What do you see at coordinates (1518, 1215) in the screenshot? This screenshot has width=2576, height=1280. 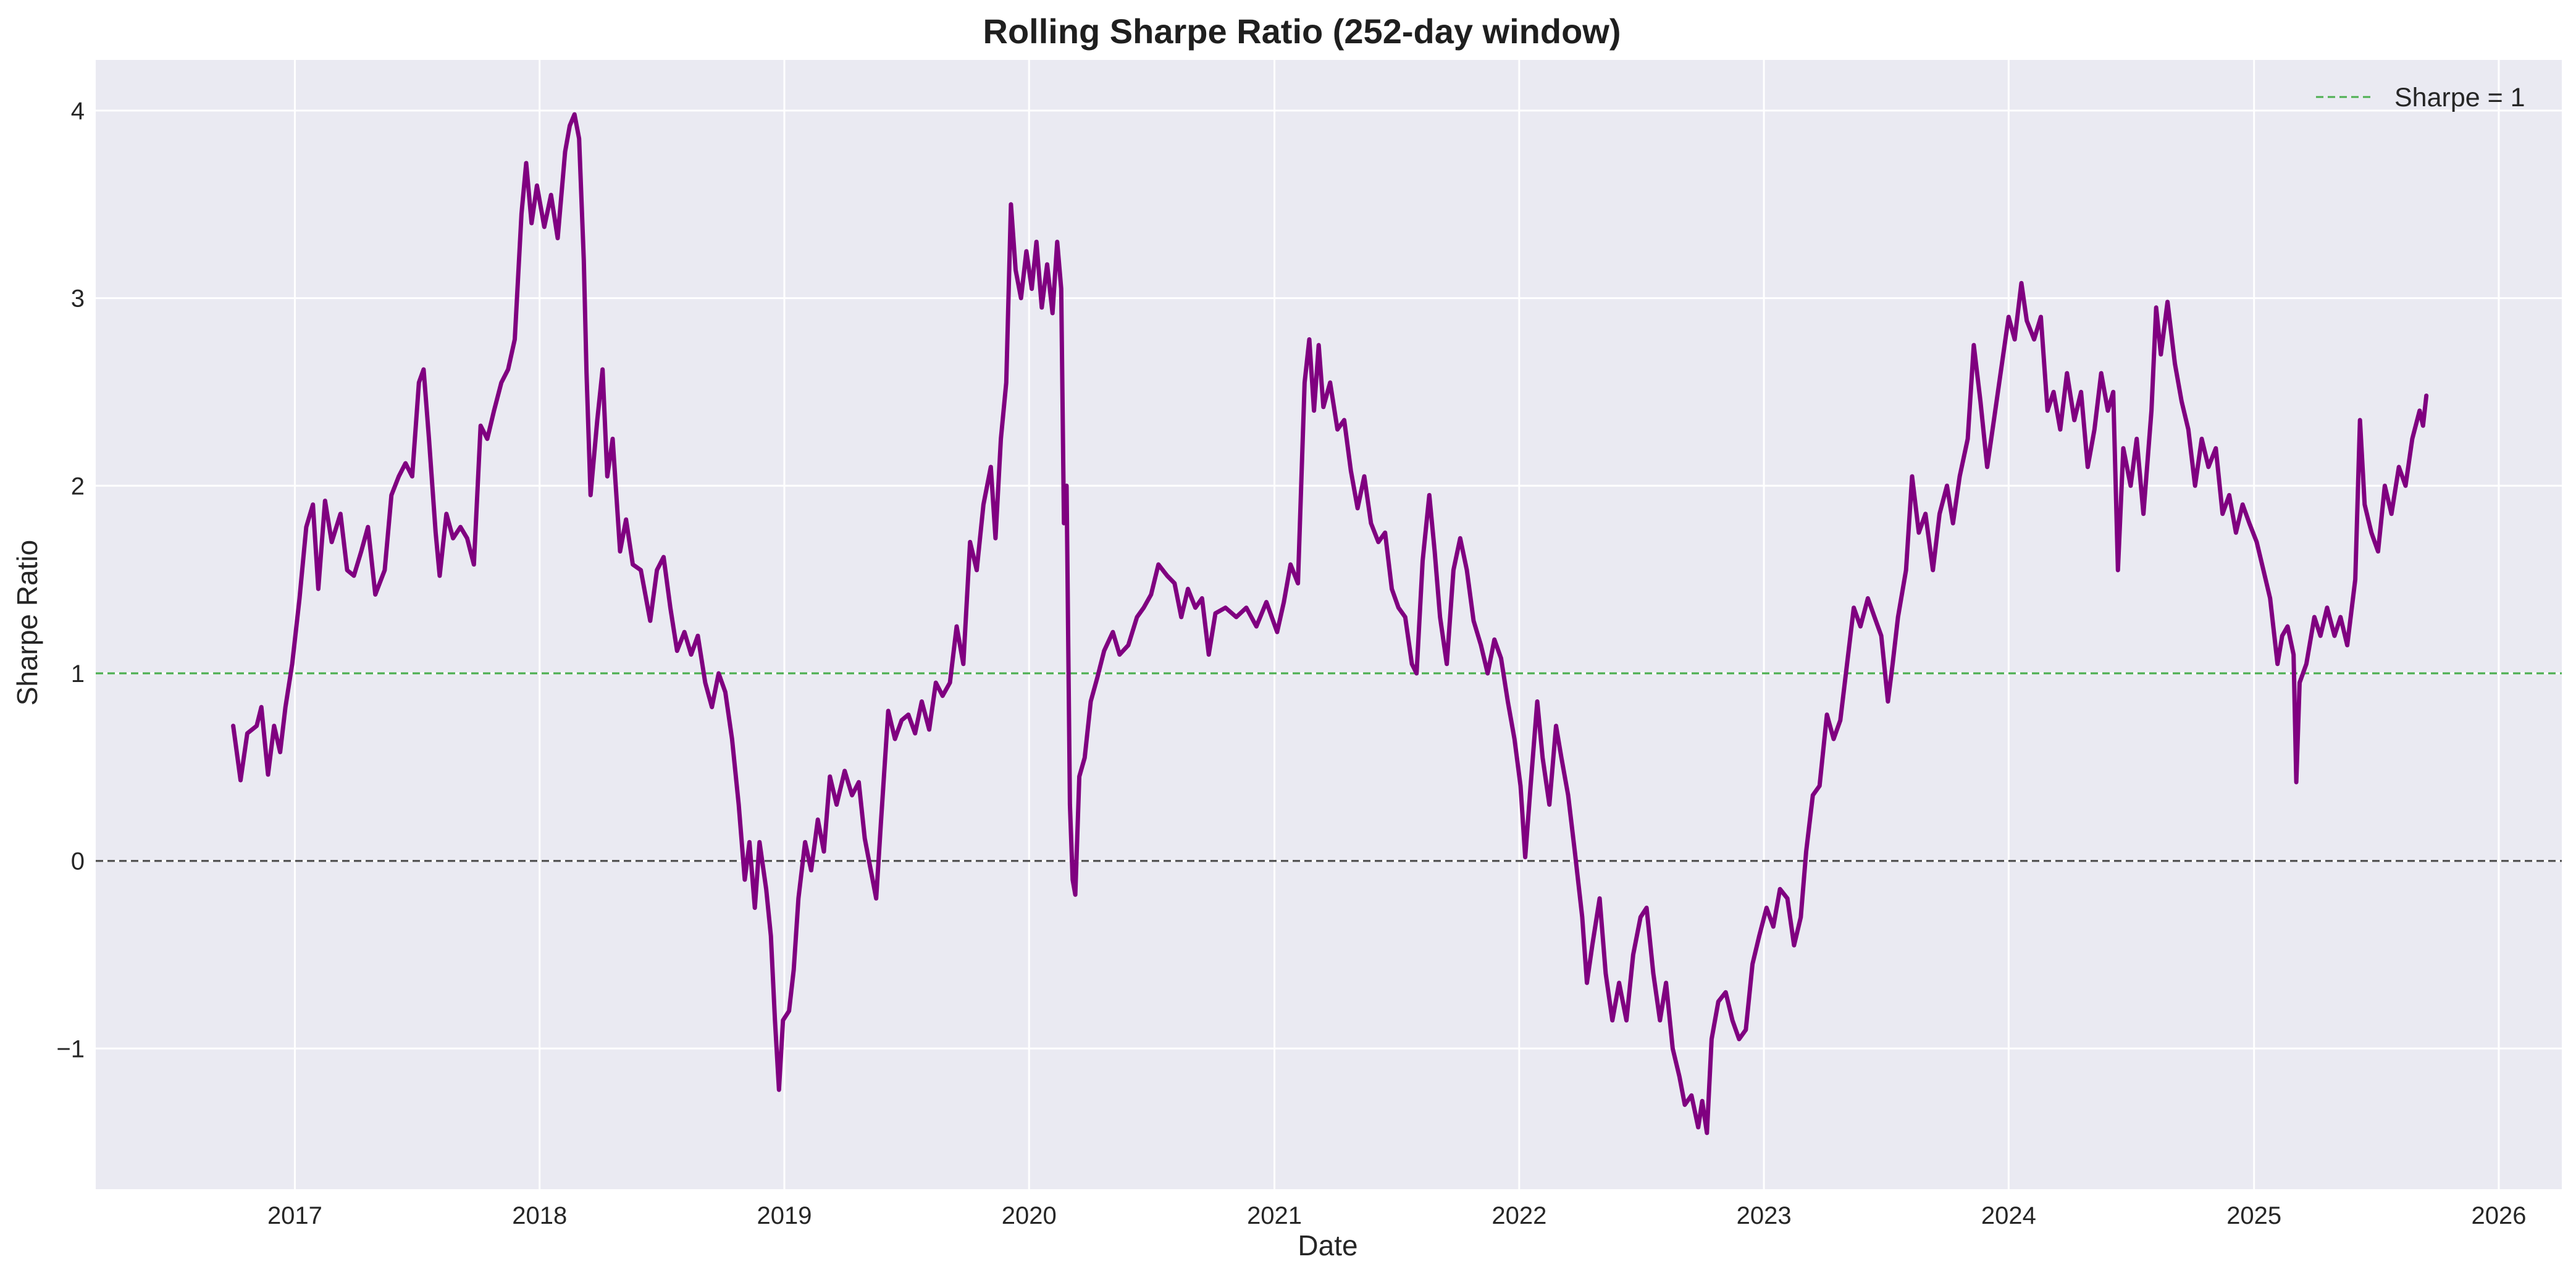 I see `x-tick-label: 2022` at bounding box center [1518, 1215].